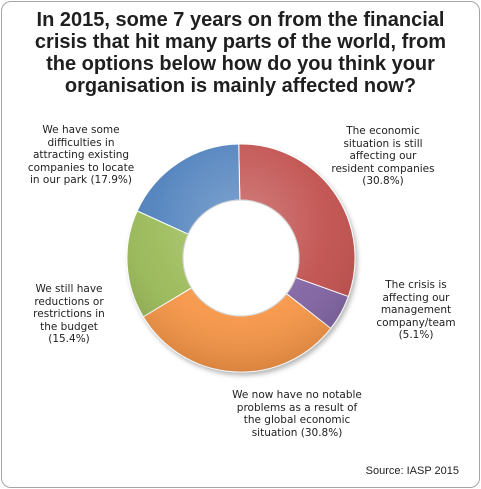 The image size is (481, 489). What do you see at coordinates (241, 258) in the screenshot?
I see `donut-hole` at bounding box center [241, 258].